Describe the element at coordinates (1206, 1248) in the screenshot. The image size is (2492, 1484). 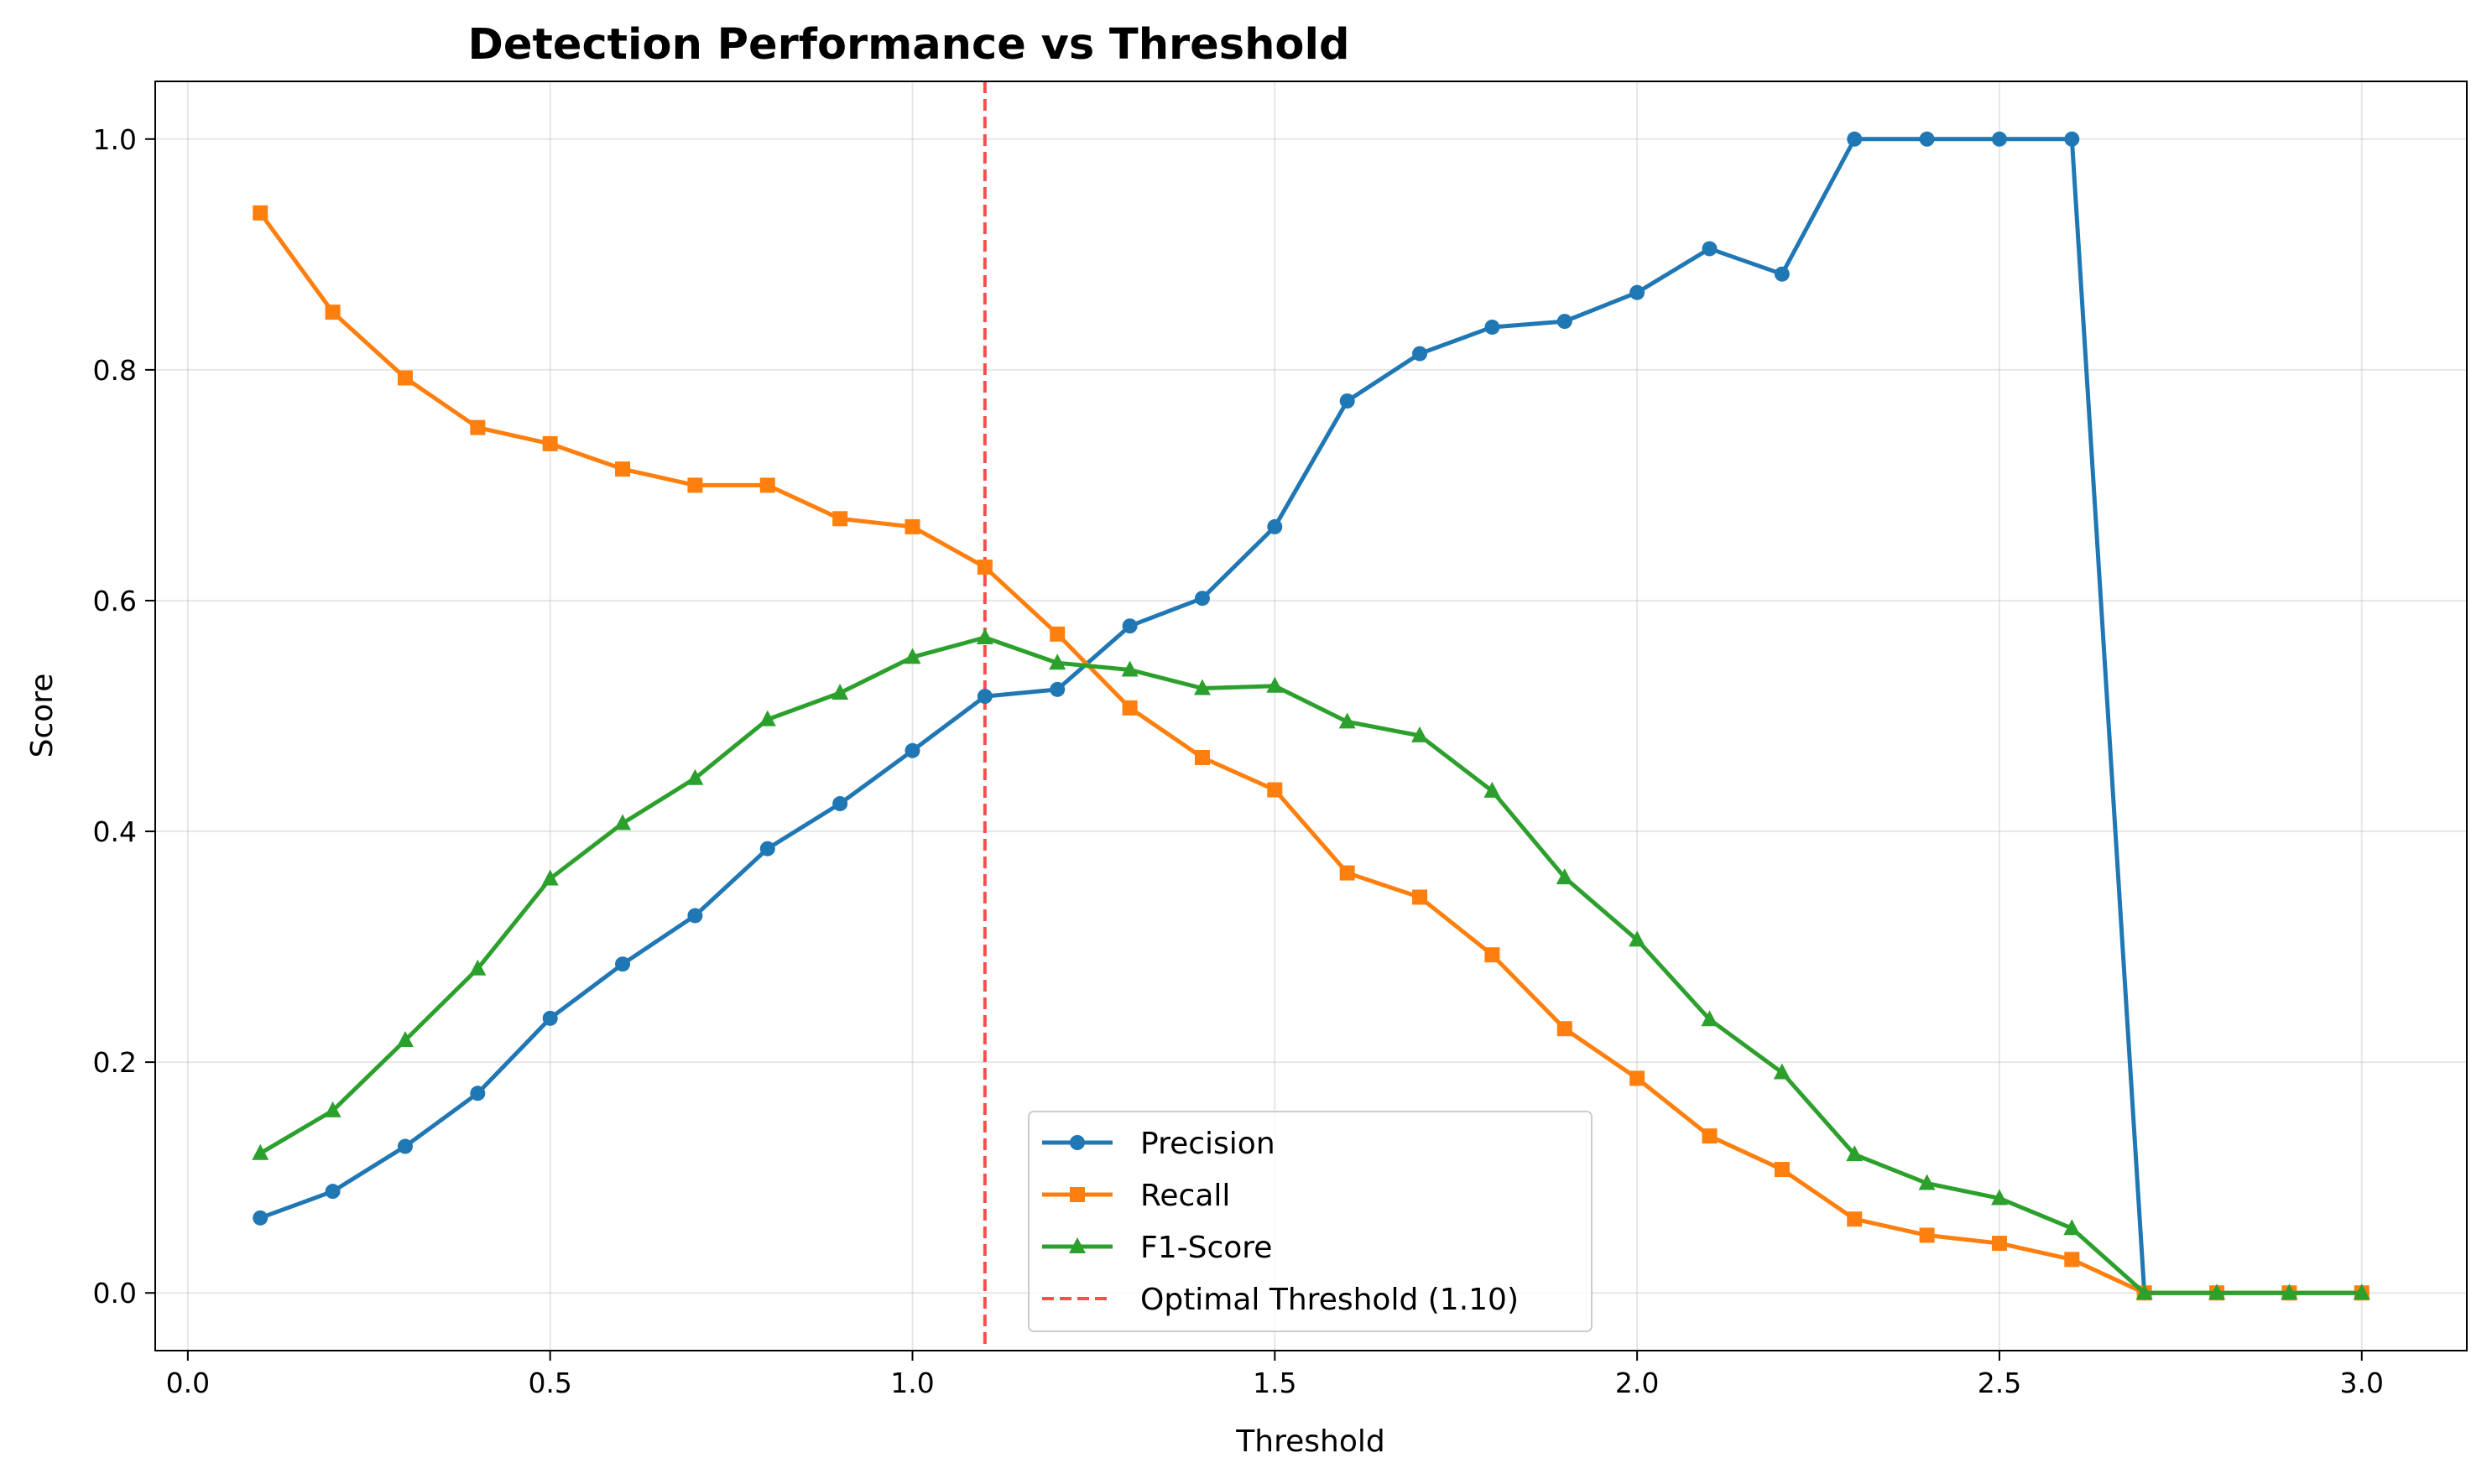
I see `legend-label-f1-score: F1-Score` at that location.